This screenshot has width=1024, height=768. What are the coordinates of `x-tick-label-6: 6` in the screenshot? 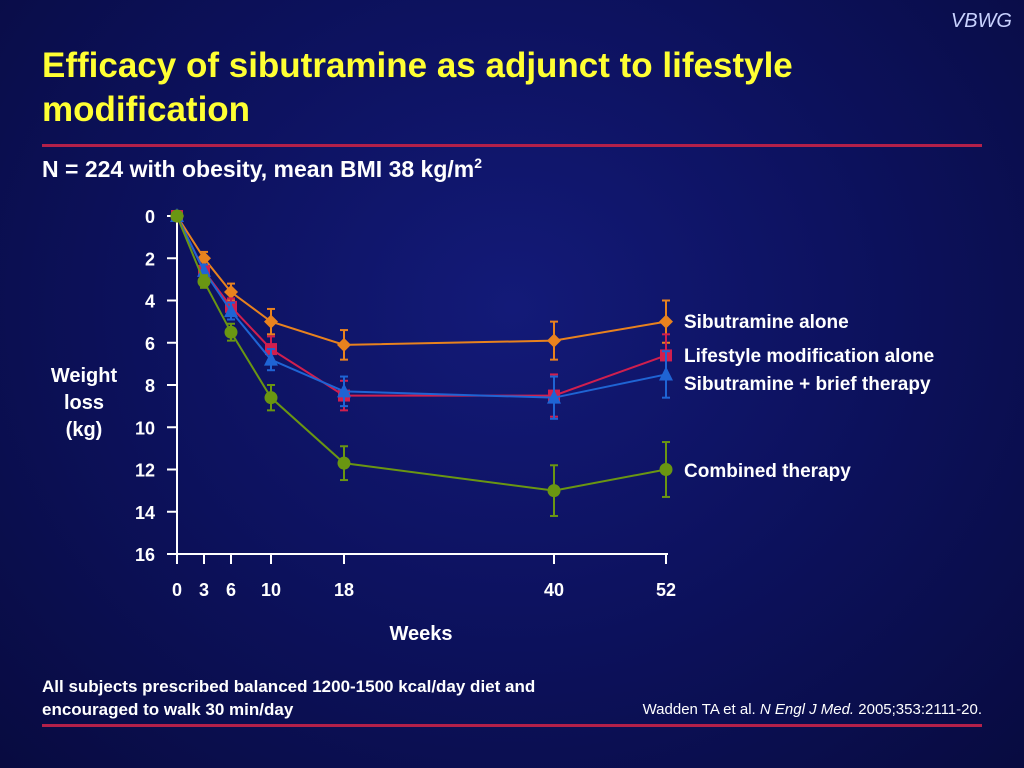 It's located at (231, 590).